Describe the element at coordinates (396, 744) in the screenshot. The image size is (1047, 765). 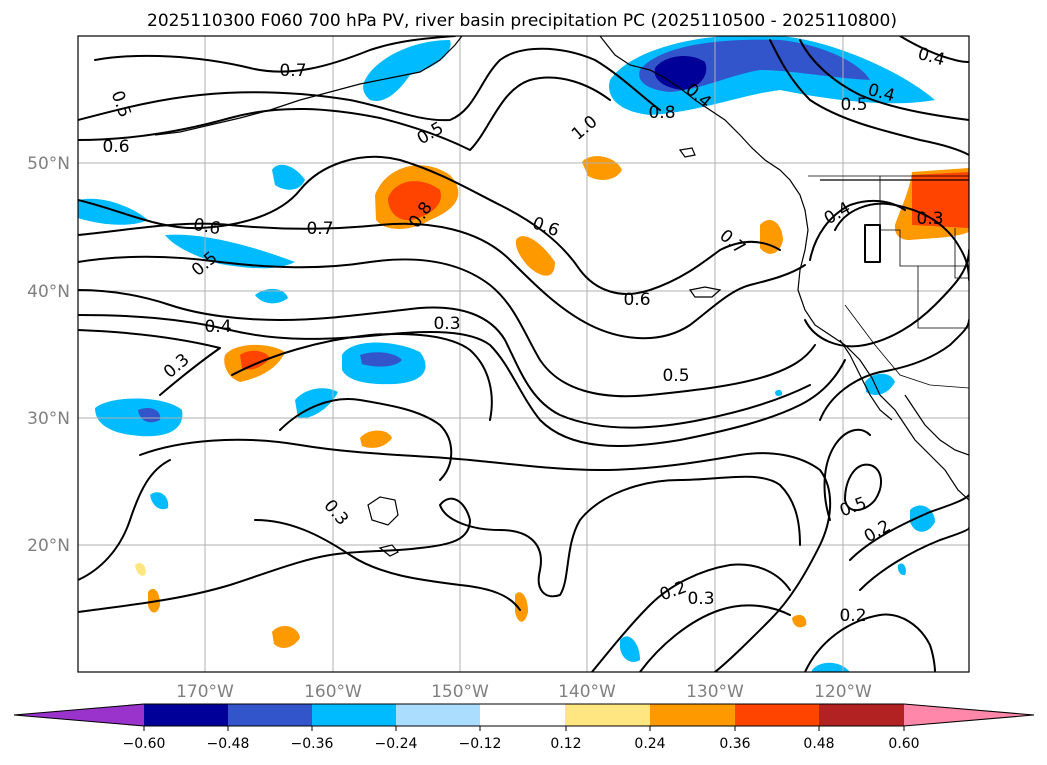
I see `colorbar-tick-label: −0.24` at that location.